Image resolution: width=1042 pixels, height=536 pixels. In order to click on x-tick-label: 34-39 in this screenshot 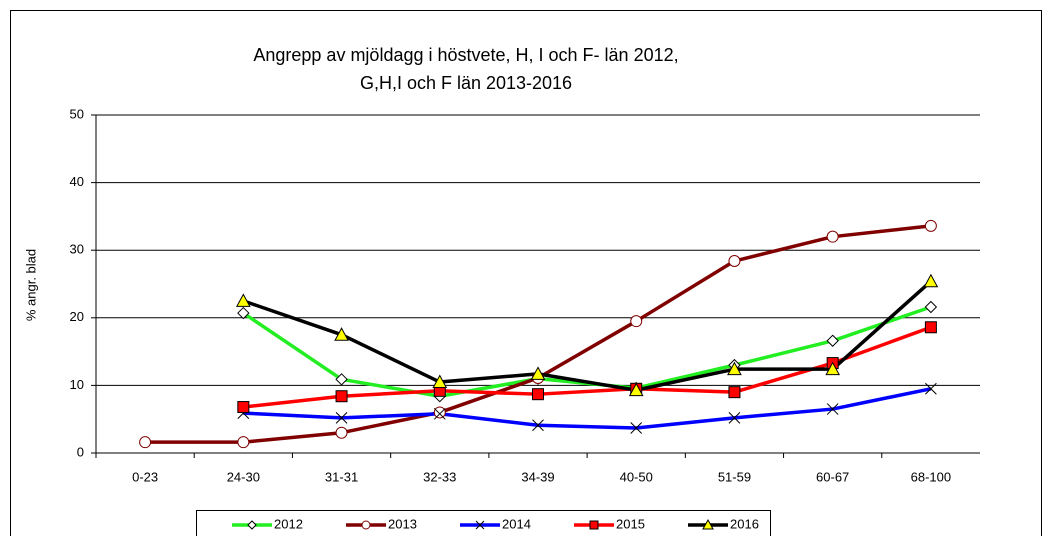, I will do `click(537, 476)`.